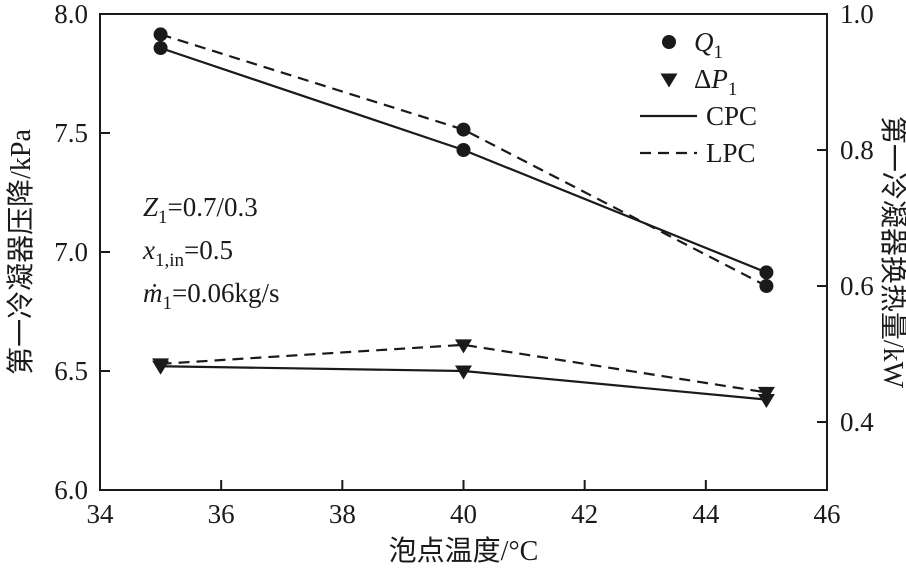 The width and height of the screenshot is (906, 578). What do you see at coordinates (71, 14) in the screenshot?
I see `y-left-tick-label: 8.0` at bounding box center [71, 14].